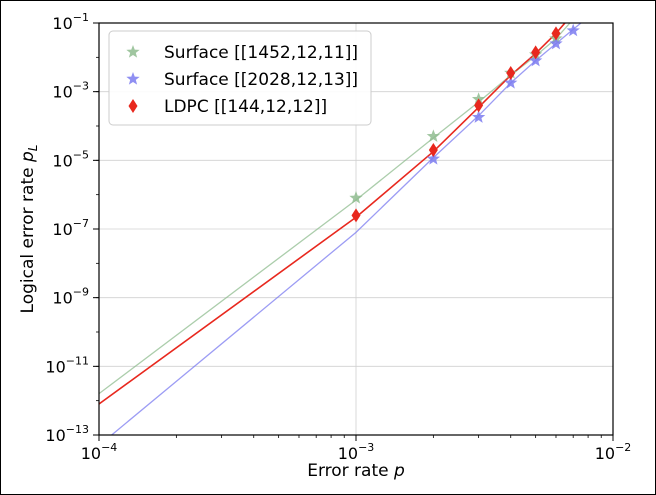 The height and width of the screenshot is (495, 656). Describe the element at coordinates (70, 297) in the screenshot. I see `y-tick-label: 10⁻⁹` at that location.